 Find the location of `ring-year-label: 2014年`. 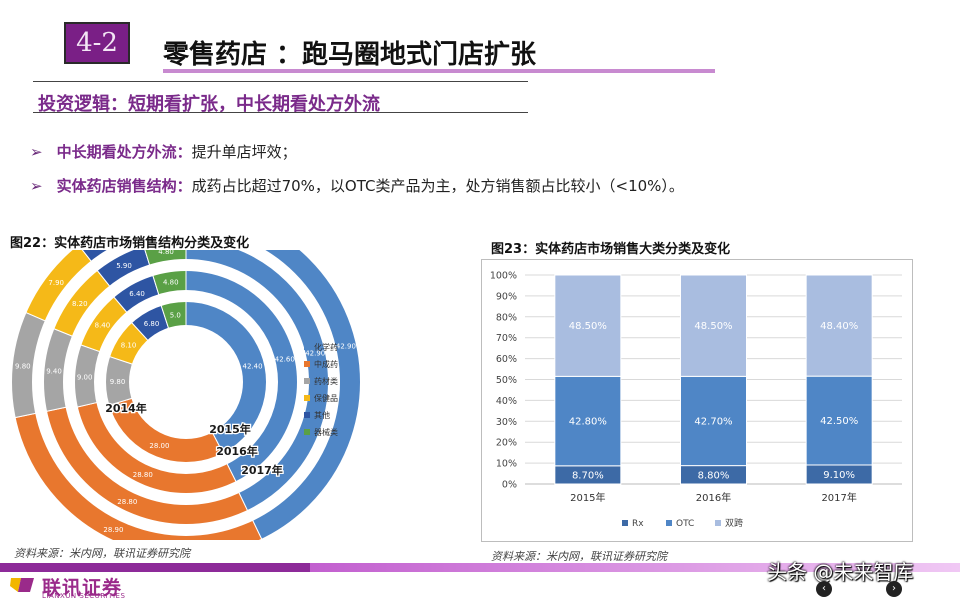

ring-year-label: 2014年 is located at coordinates (126, 408).